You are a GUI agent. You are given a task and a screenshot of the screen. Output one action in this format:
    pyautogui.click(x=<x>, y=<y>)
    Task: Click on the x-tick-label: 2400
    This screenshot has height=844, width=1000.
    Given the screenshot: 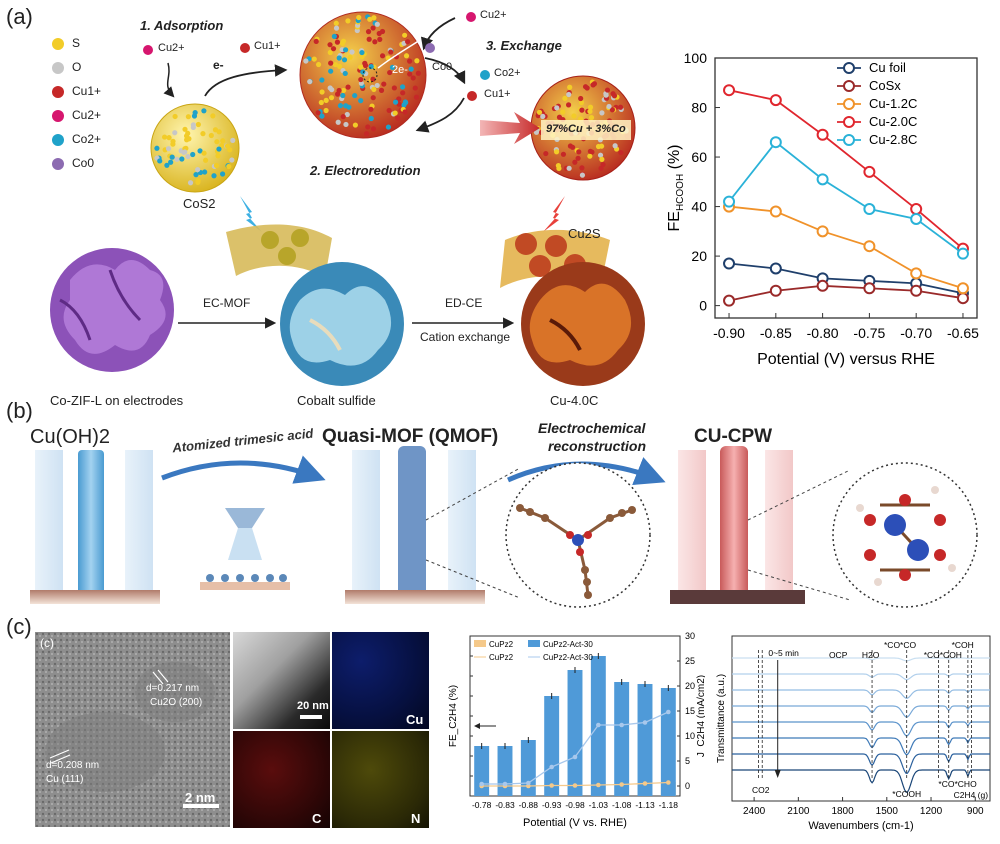 What is the action you would take?
    pyautogui.click(x=754, y=811)
    